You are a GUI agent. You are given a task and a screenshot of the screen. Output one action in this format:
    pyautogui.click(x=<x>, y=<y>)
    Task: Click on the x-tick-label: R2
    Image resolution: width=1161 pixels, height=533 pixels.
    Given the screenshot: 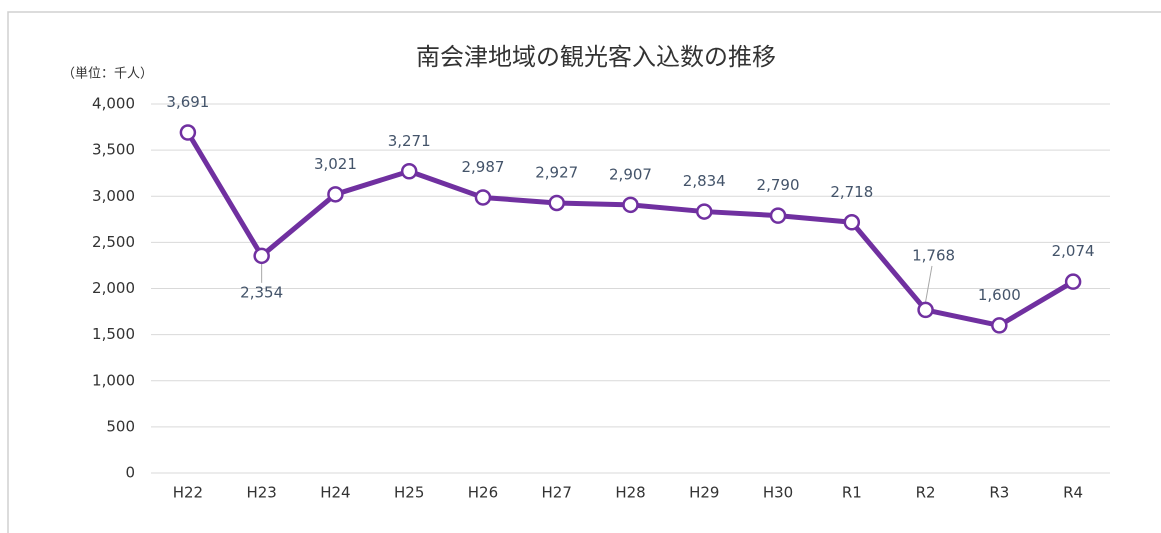 What is the action you would take?
    pyautogui.click(x=926, y=493)
    